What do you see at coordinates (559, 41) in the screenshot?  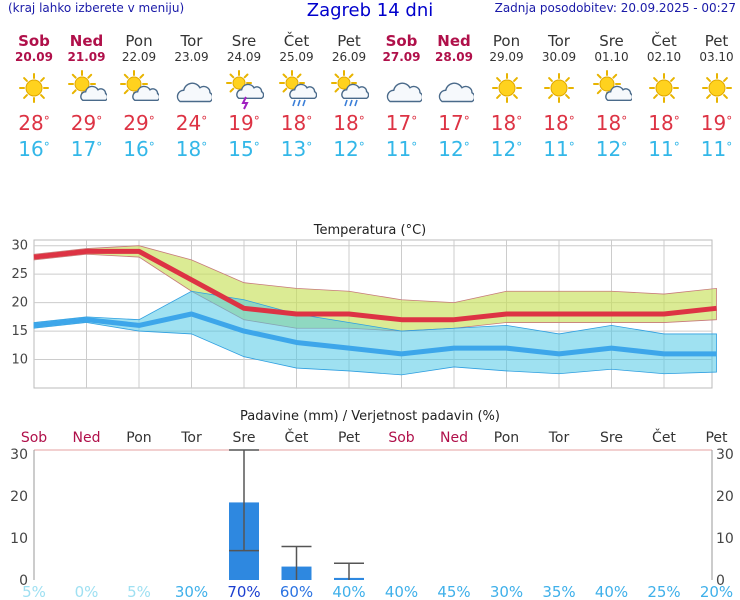 I see `day-name: Tor` at bounding box center [559, 41].